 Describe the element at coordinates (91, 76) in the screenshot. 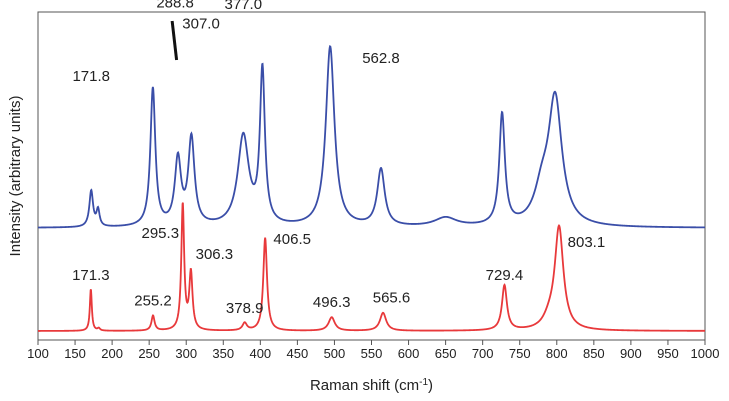

I see `peak-label: 171.8` at that location.